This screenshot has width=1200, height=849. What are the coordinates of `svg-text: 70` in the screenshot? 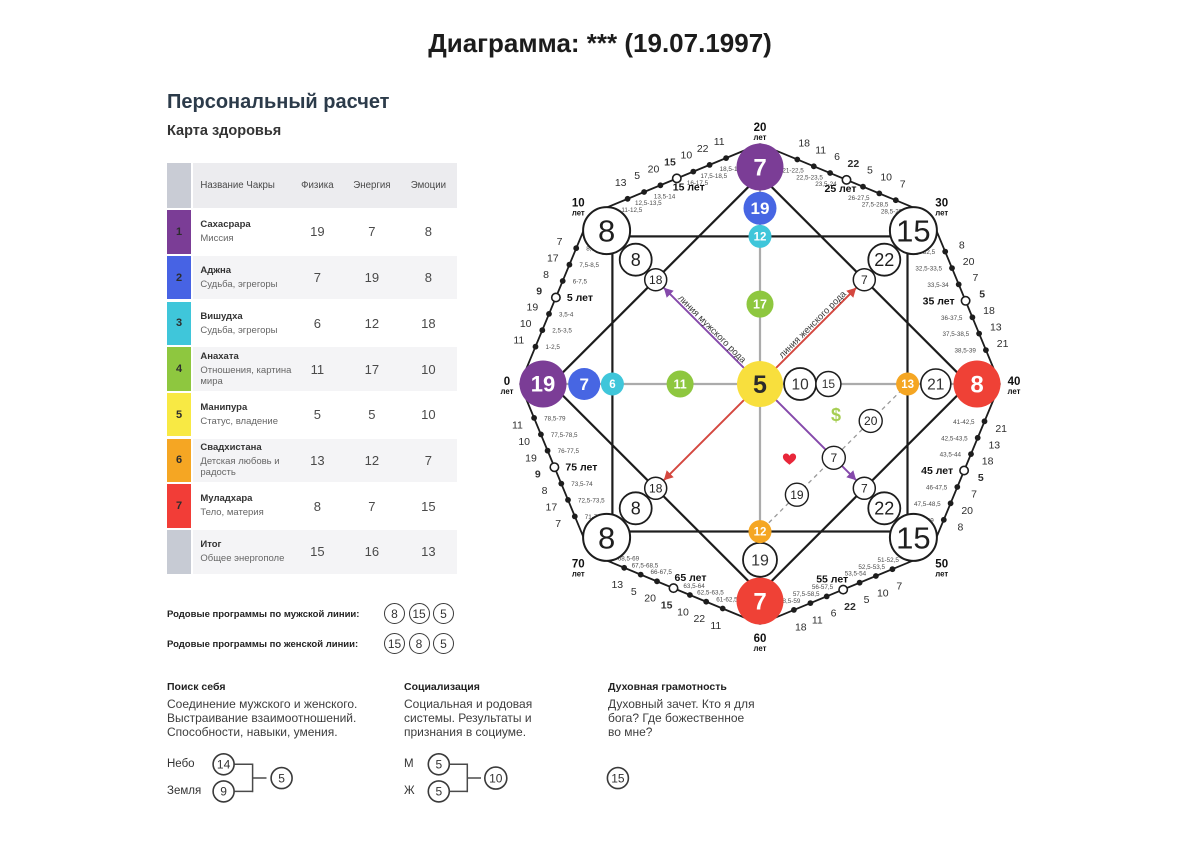 It's located at (578, 565).